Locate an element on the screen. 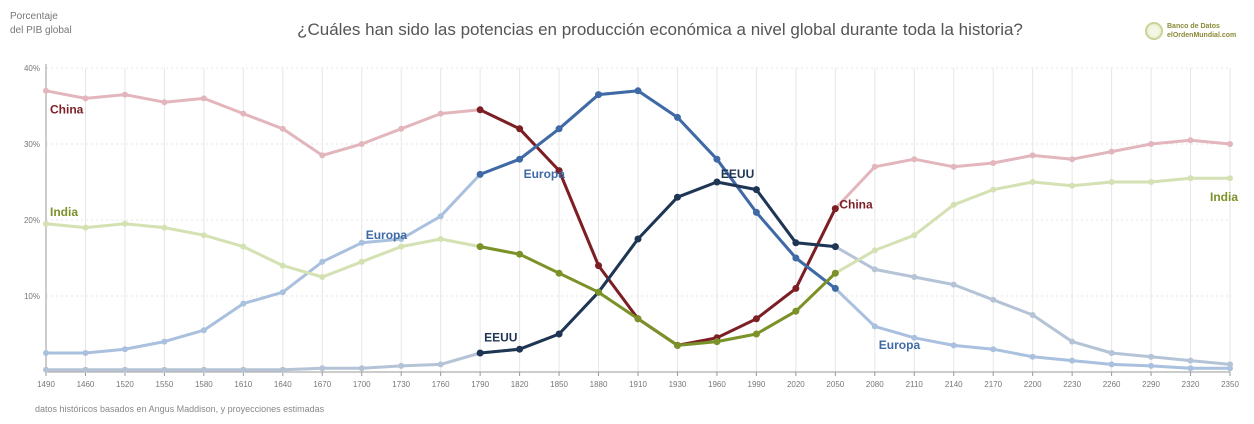 The width and height of the screenshot is (1254, 424). x-tick-label: 1910 is located at coordinates (638, 384).